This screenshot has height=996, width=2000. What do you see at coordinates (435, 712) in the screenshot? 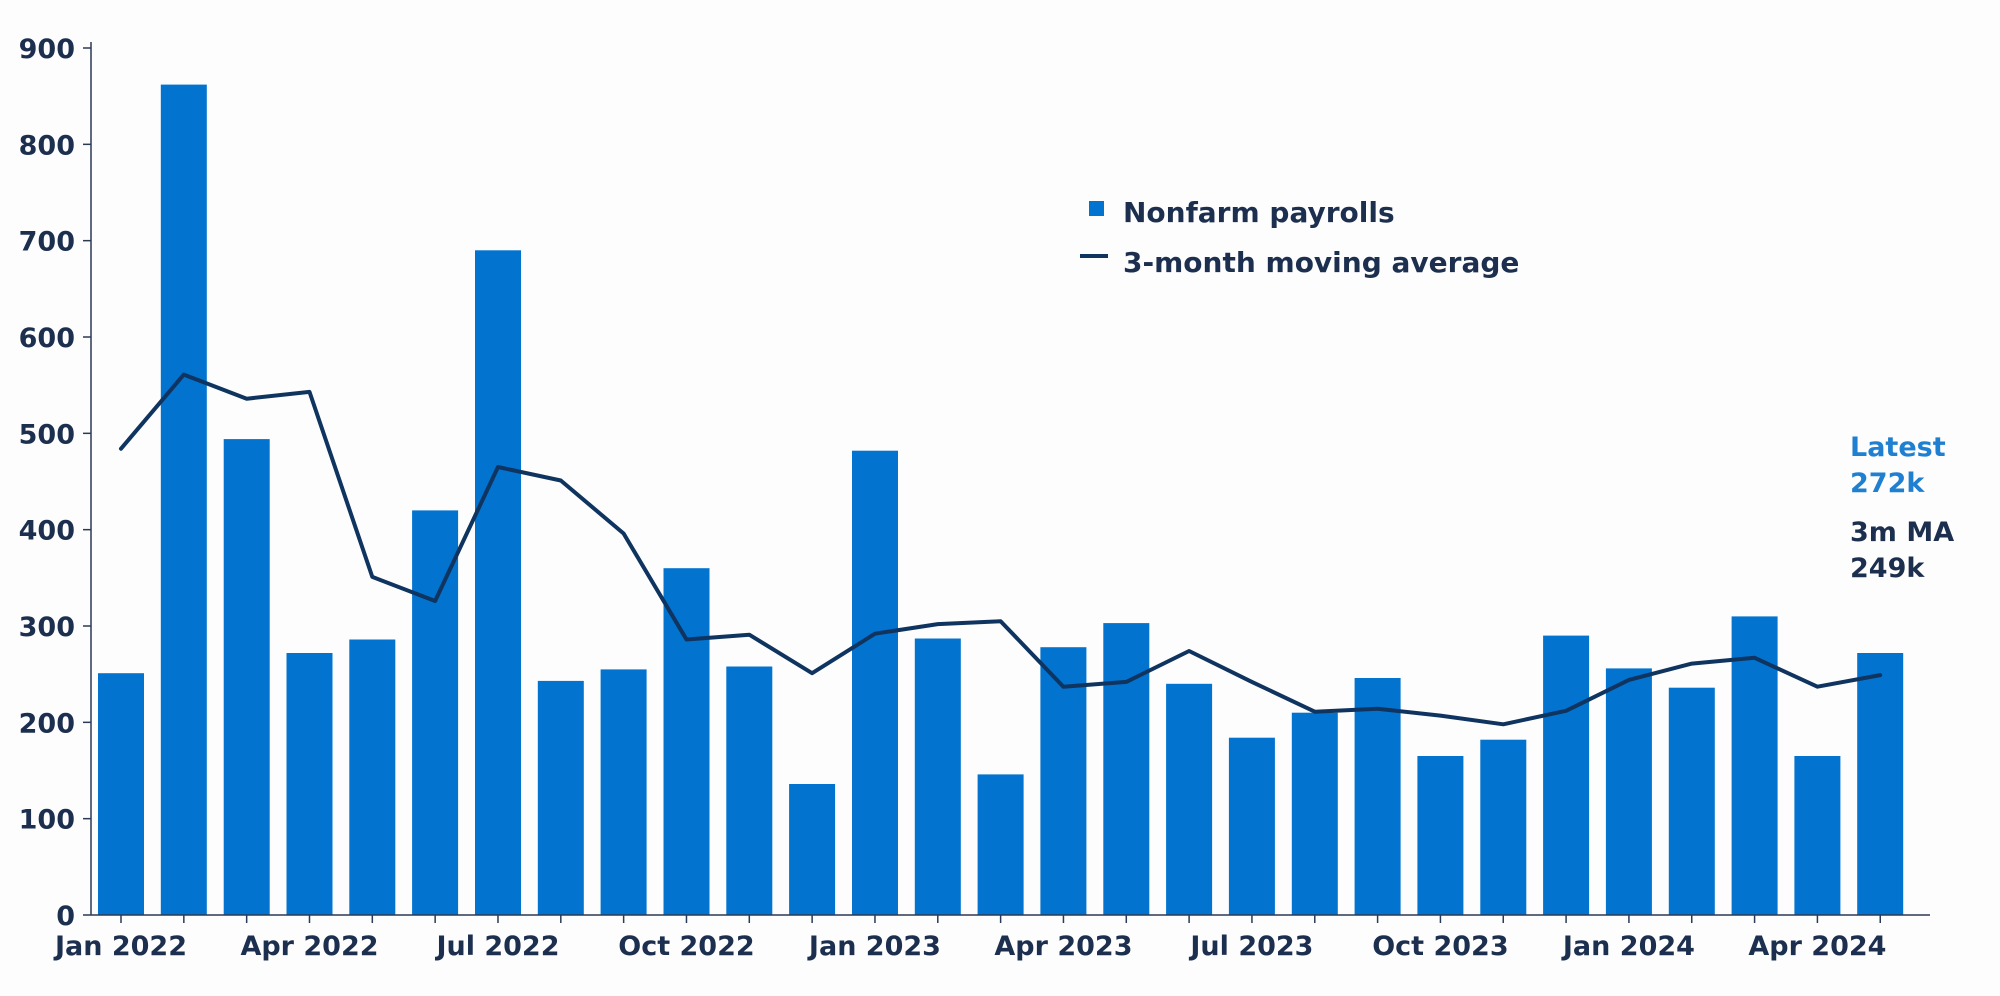
I see `bar-jun-2022` at bounding box center [435, 712].